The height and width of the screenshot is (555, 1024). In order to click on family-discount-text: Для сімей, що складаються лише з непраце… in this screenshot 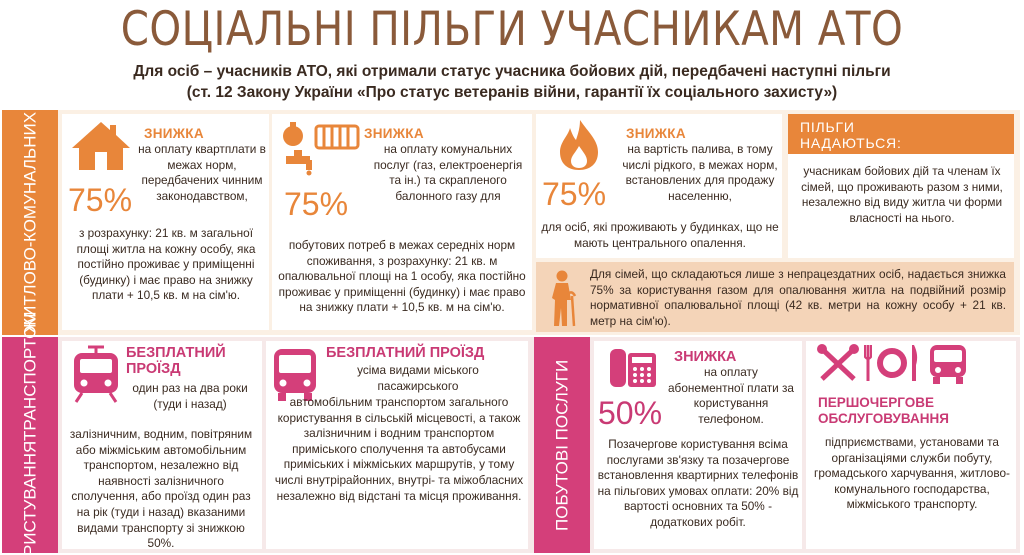, I will do `click(798, 297)`.